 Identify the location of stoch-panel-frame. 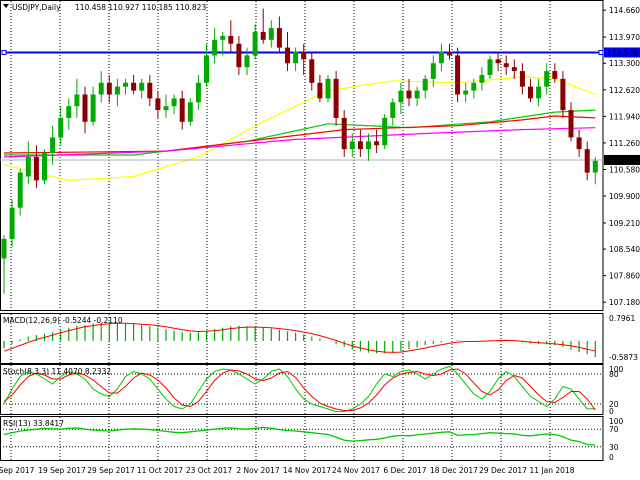
(302, 389).